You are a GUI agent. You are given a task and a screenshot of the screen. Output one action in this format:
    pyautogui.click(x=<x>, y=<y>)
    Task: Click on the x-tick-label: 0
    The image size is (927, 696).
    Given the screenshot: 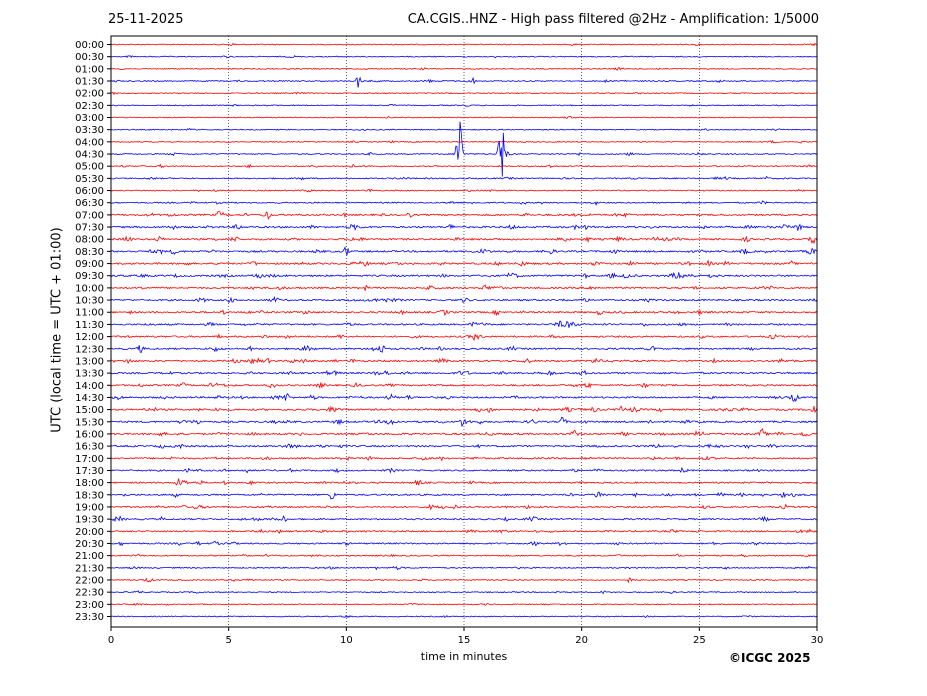 What is the action you would take?
    pyautogui.click(x=111, y=640)
    